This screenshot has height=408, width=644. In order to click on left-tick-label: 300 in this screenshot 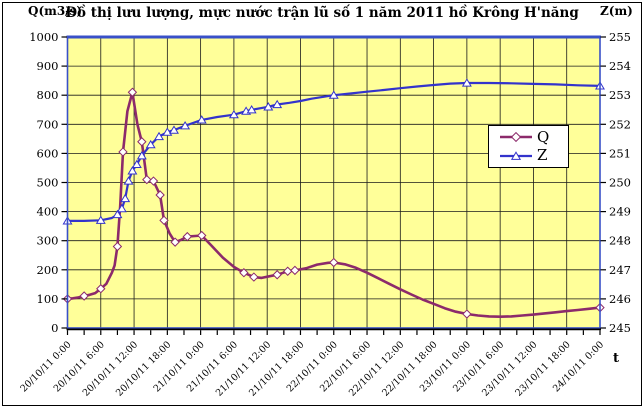, I will do `click(48, 241)`.